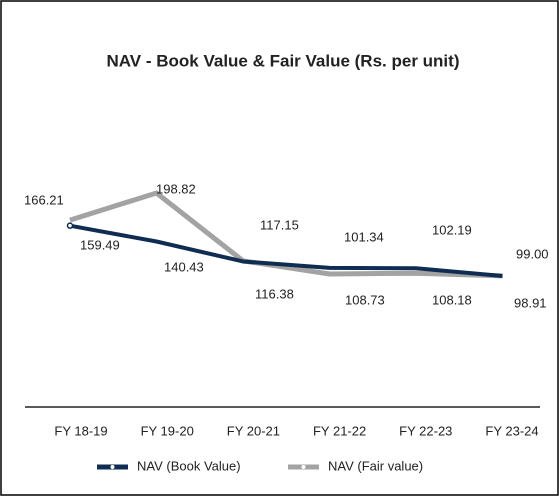  Describe the element at coordinates (70, 225) in the screenshot. I see `point-marker` at that location.